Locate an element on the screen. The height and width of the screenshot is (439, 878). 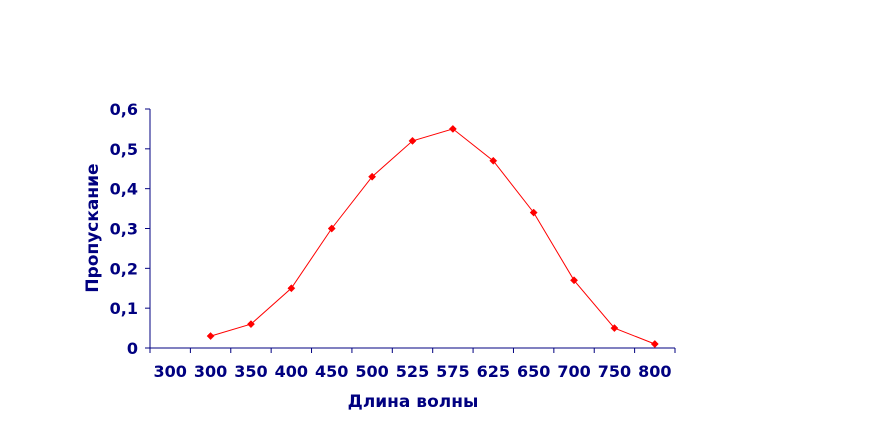
y-tick-label: 0,2 is located at coordinates (124, 268).